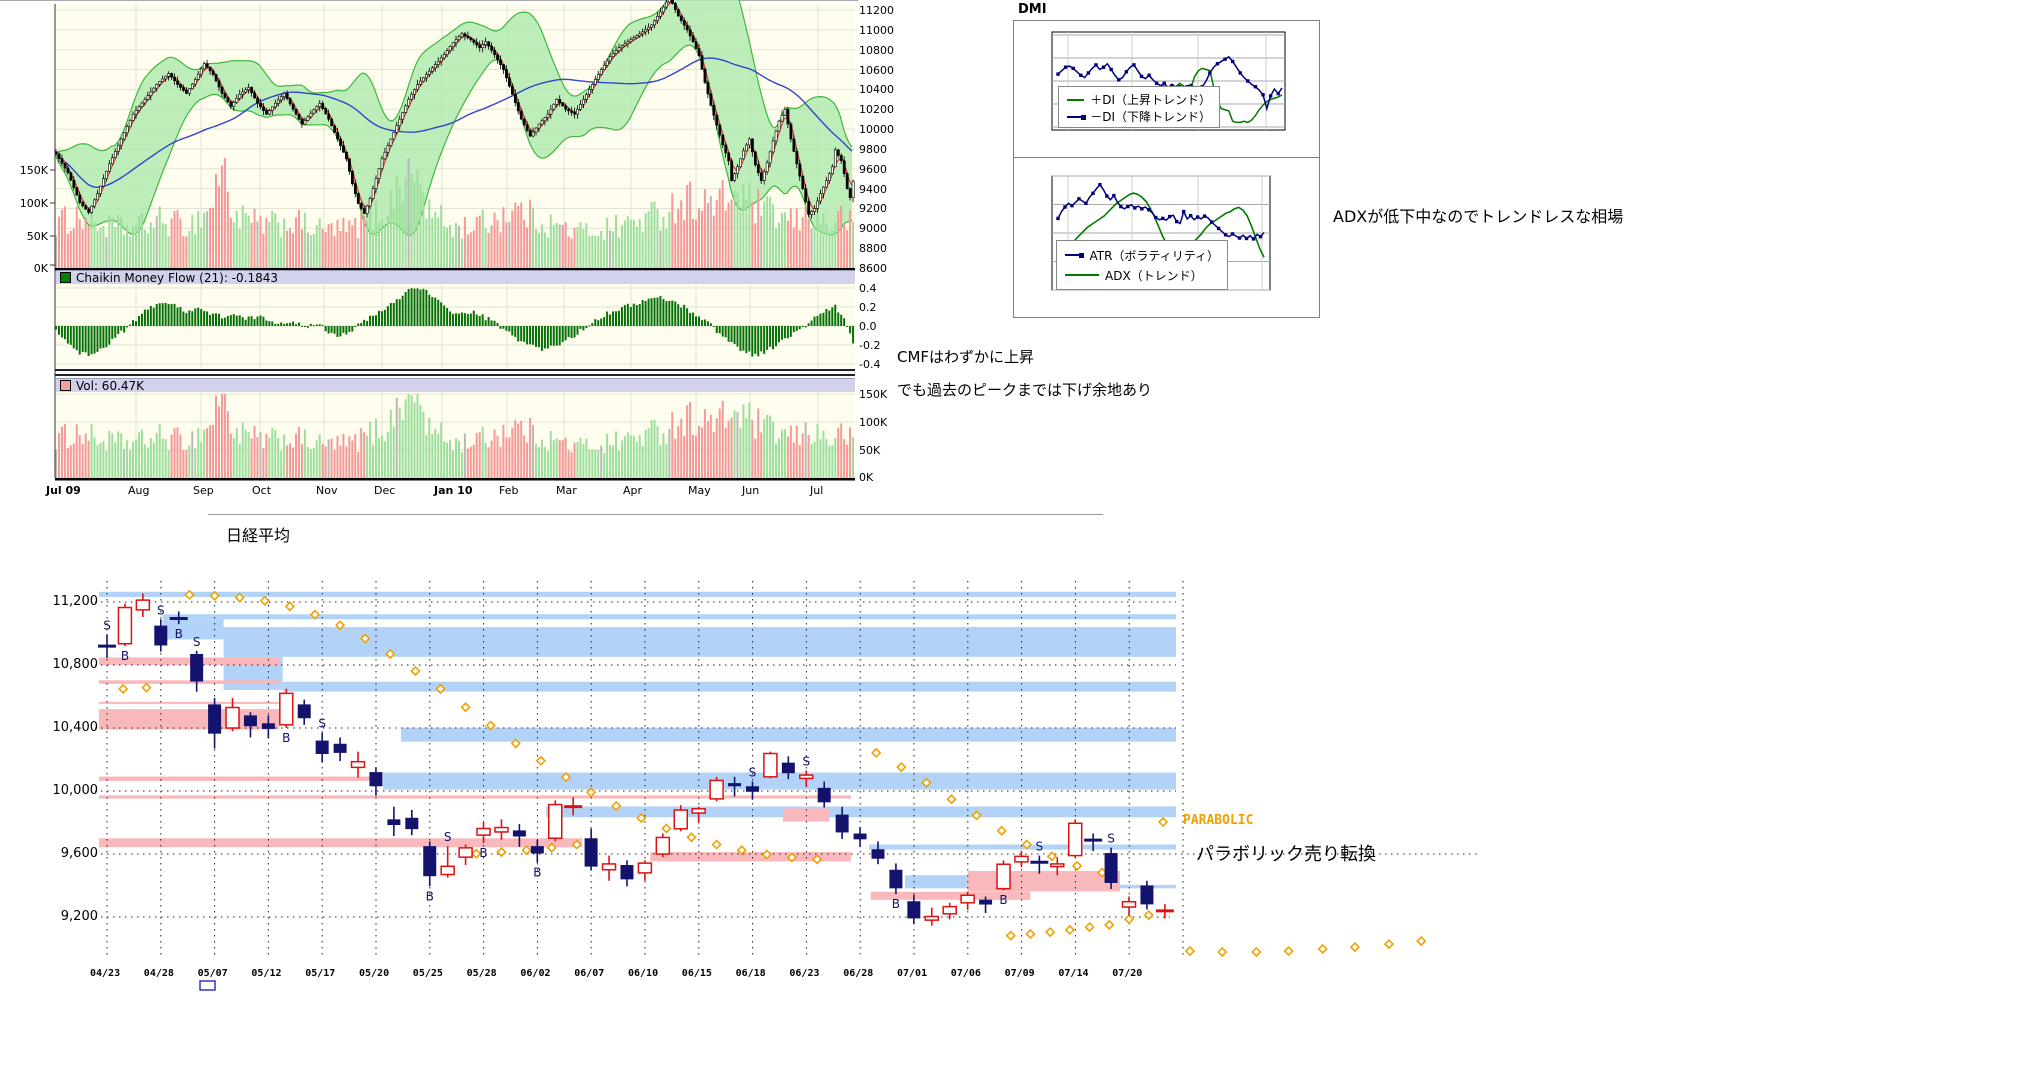 Image resolution: width=2020 pixels, height=1092 pixels. I want to click on axis-tick-label: 11200, so click(876, 10).